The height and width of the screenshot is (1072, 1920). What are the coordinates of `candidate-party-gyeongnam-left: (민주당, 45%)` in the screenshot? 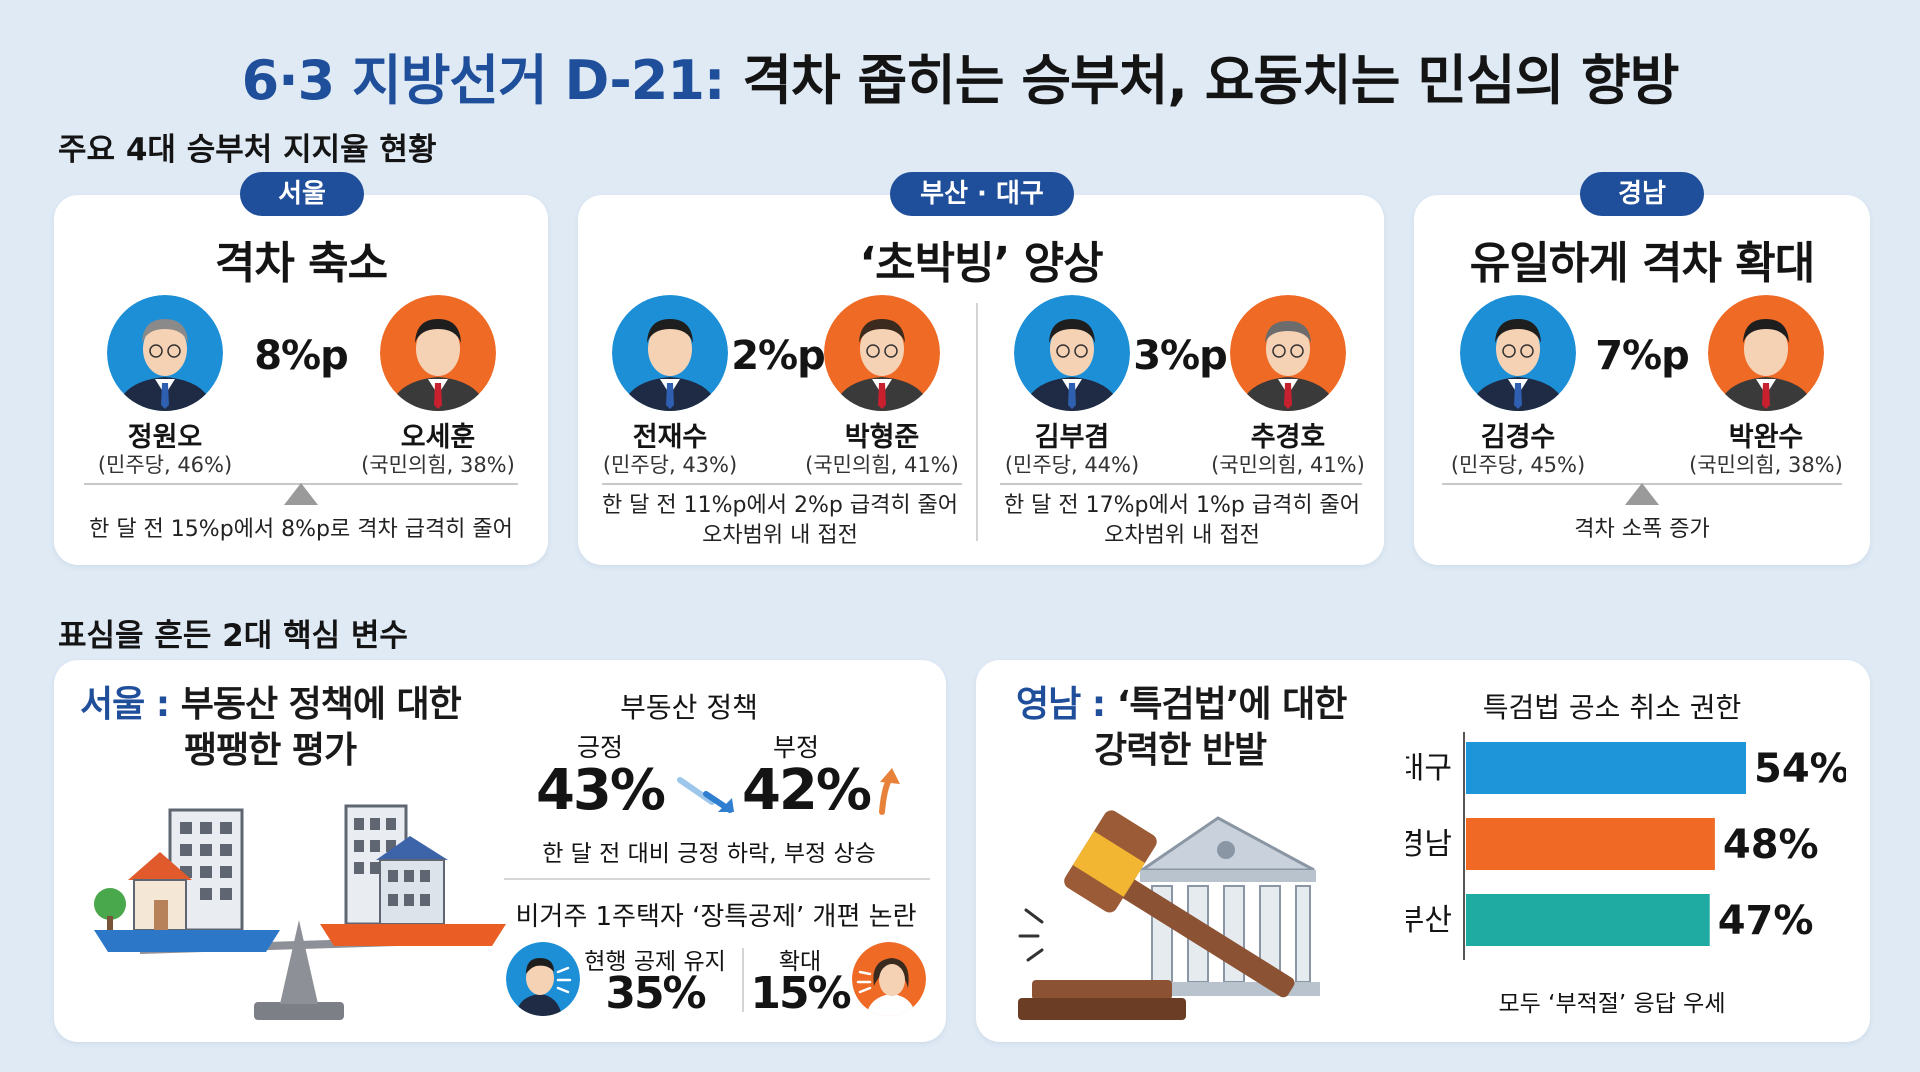 It's located at (1518, 465).